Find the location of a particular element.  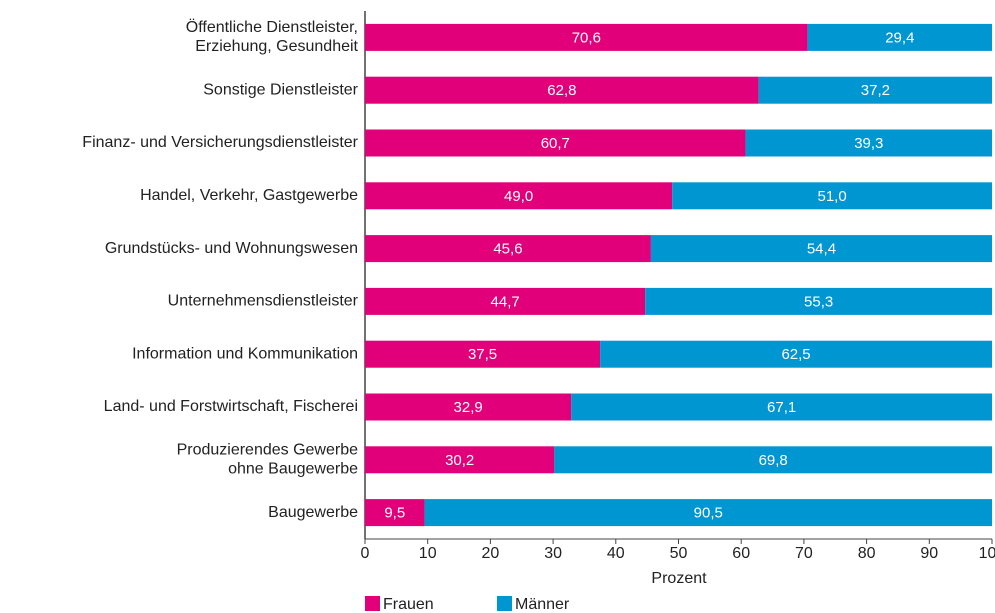

value-label: 32,9 is located at coordinates (468, 407).